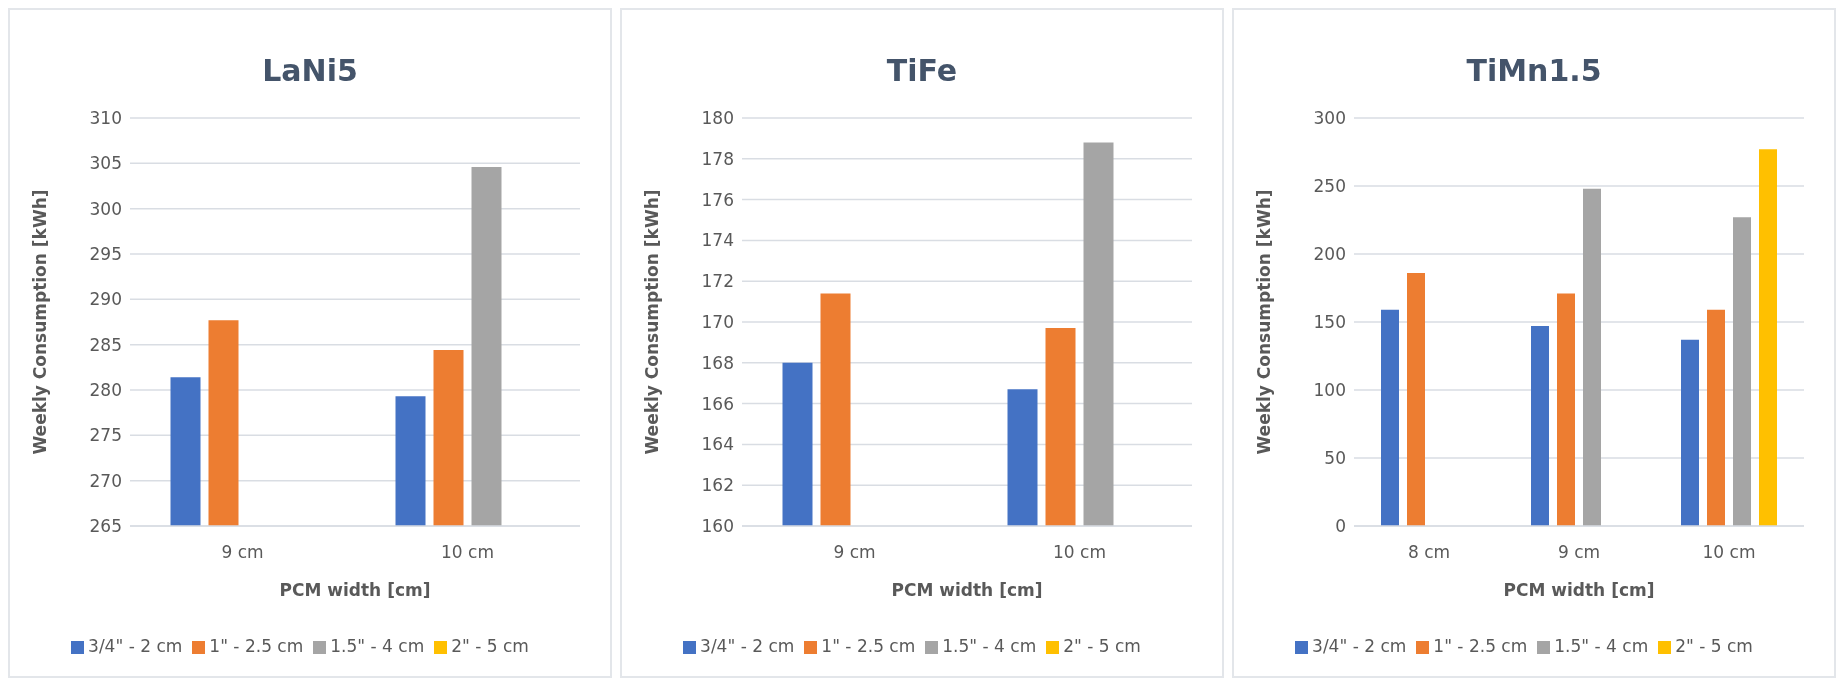 Image resolution: width=1842 pixels, height=684 pixels. What do you see at coordinates (717, 403) in the screenshot?
I see `y-tick-label: 166` at bounding box center [717, 403].